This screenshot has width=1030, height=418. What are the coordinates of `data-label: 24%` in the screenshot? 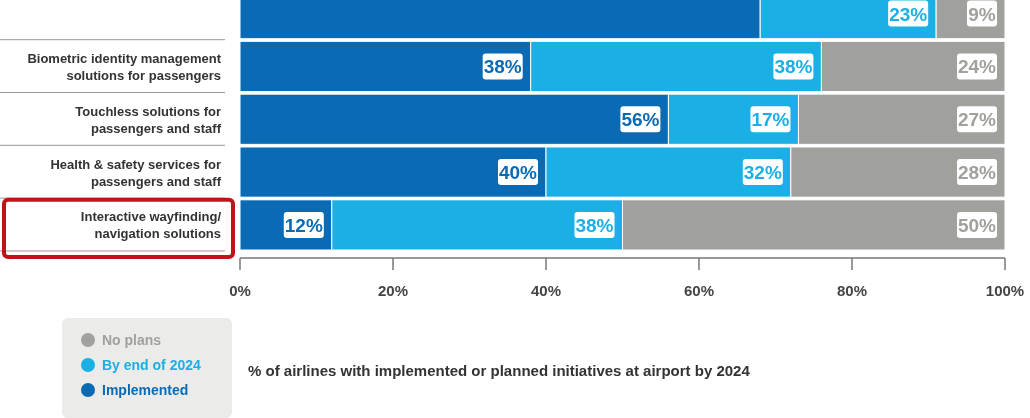 It's located at (977, 67).